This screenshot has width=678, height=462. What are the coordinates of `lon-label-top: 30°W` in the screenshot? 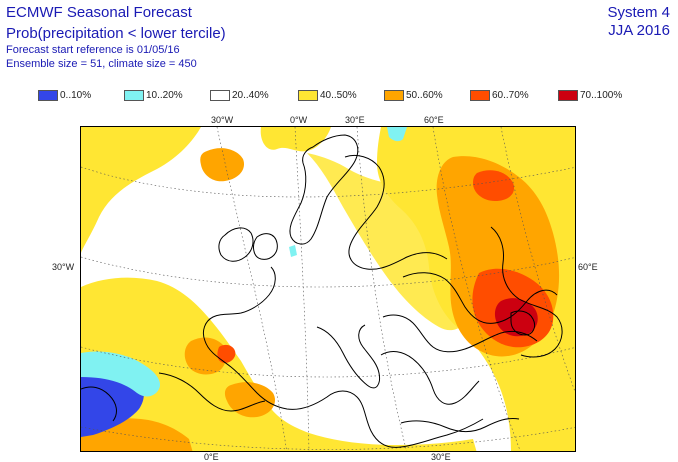 It's located at (222, 120).